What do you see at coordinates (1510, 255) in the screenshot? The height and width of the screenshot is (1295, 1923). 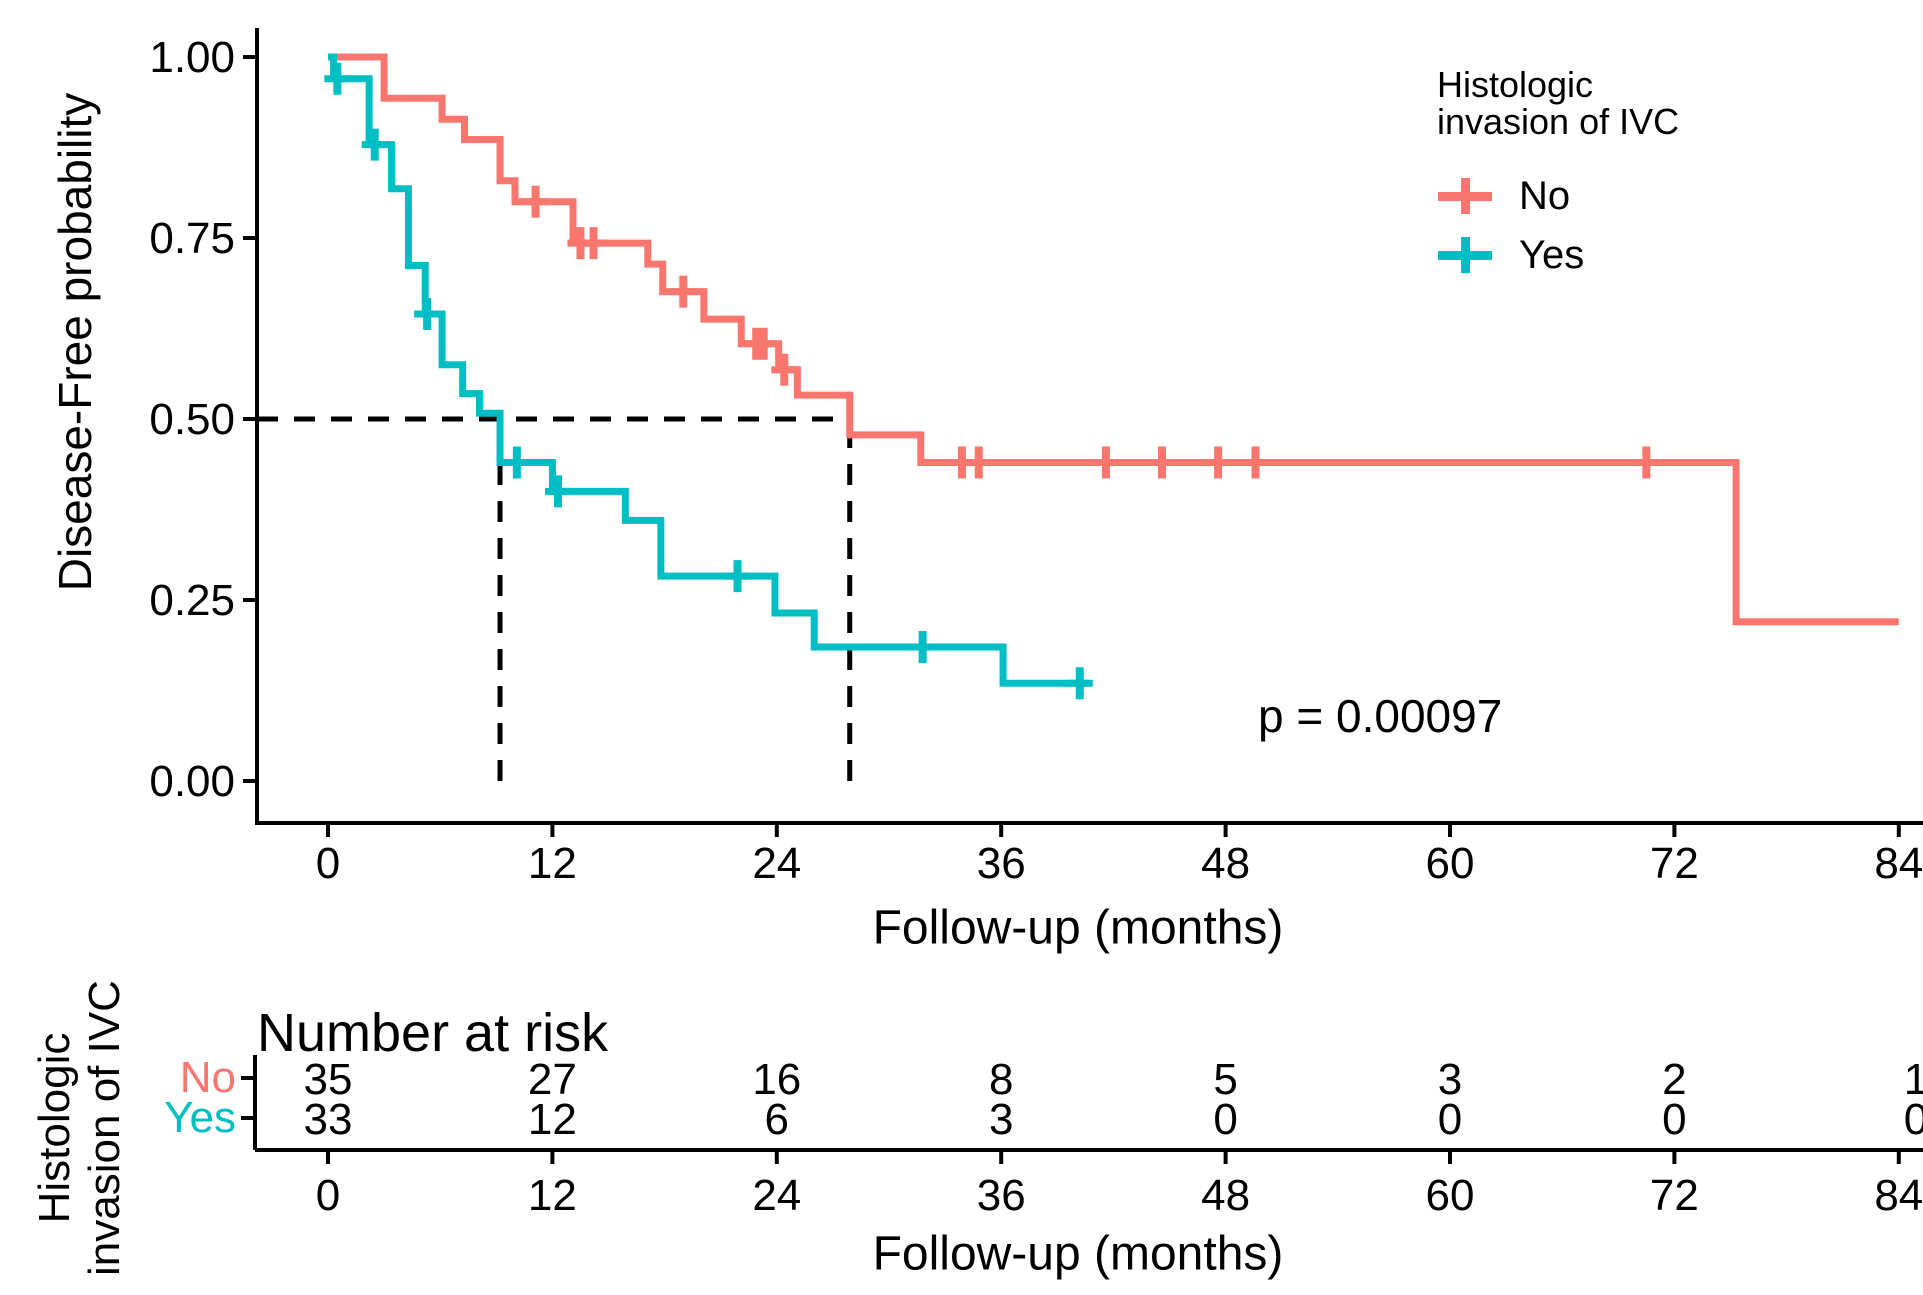 I see `legend-item-yes: Yes` at bounding box center [1510, 255].